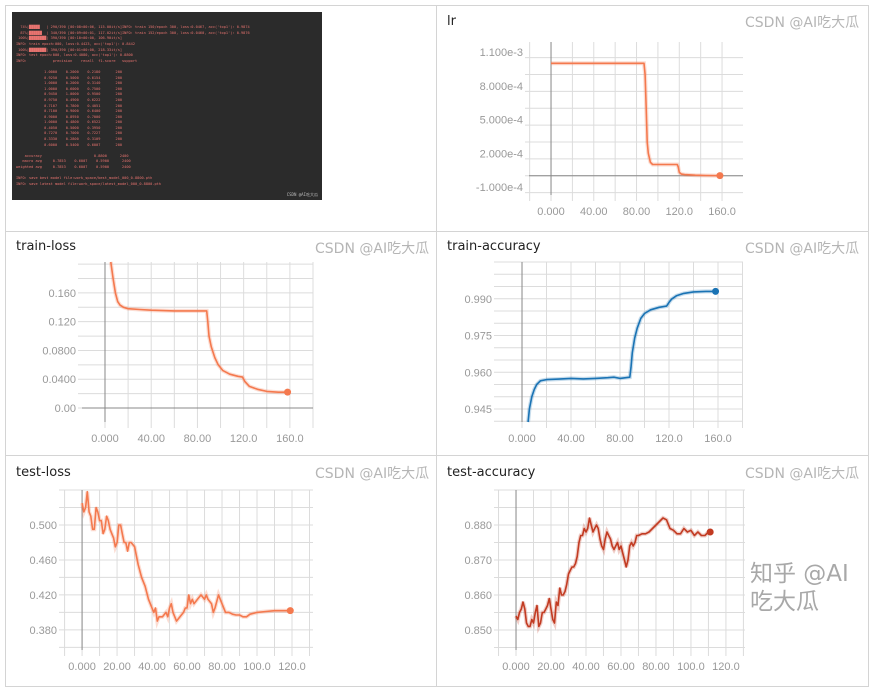  I want to click on y-tick-label: 0.880, so click(478, 526).